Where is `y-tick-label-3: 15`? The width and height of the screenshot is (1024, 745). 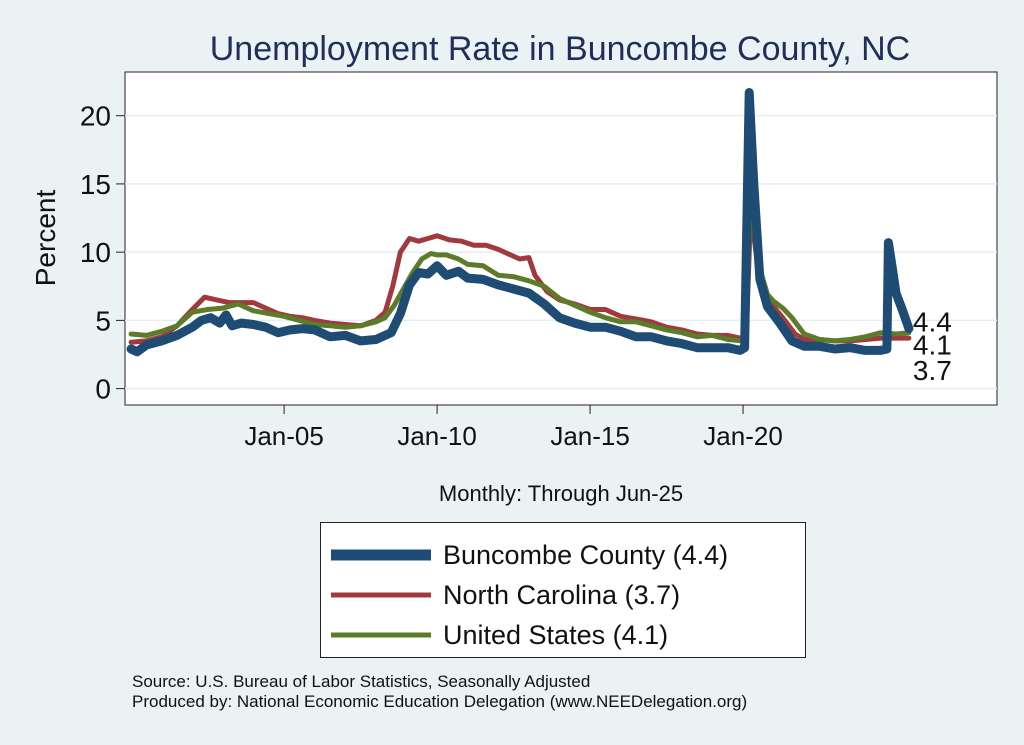
y-tick-label-3: 15 is located at coordinates (95, 184).